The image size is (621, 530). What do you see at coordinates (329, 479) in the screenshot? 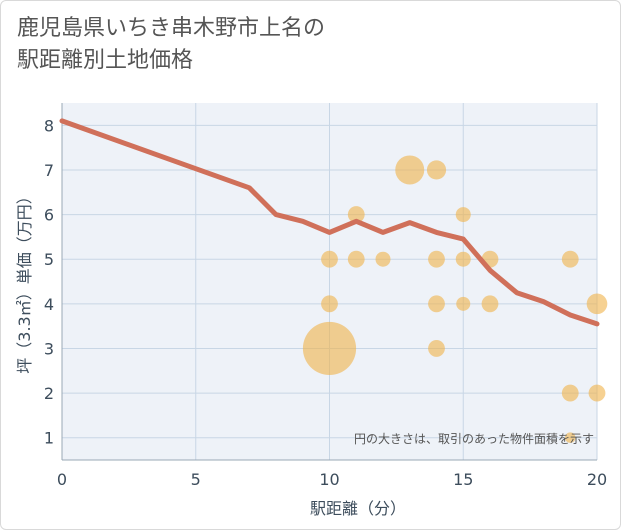
I see `x-tick-label: 10` at bounding box center [329, 479].